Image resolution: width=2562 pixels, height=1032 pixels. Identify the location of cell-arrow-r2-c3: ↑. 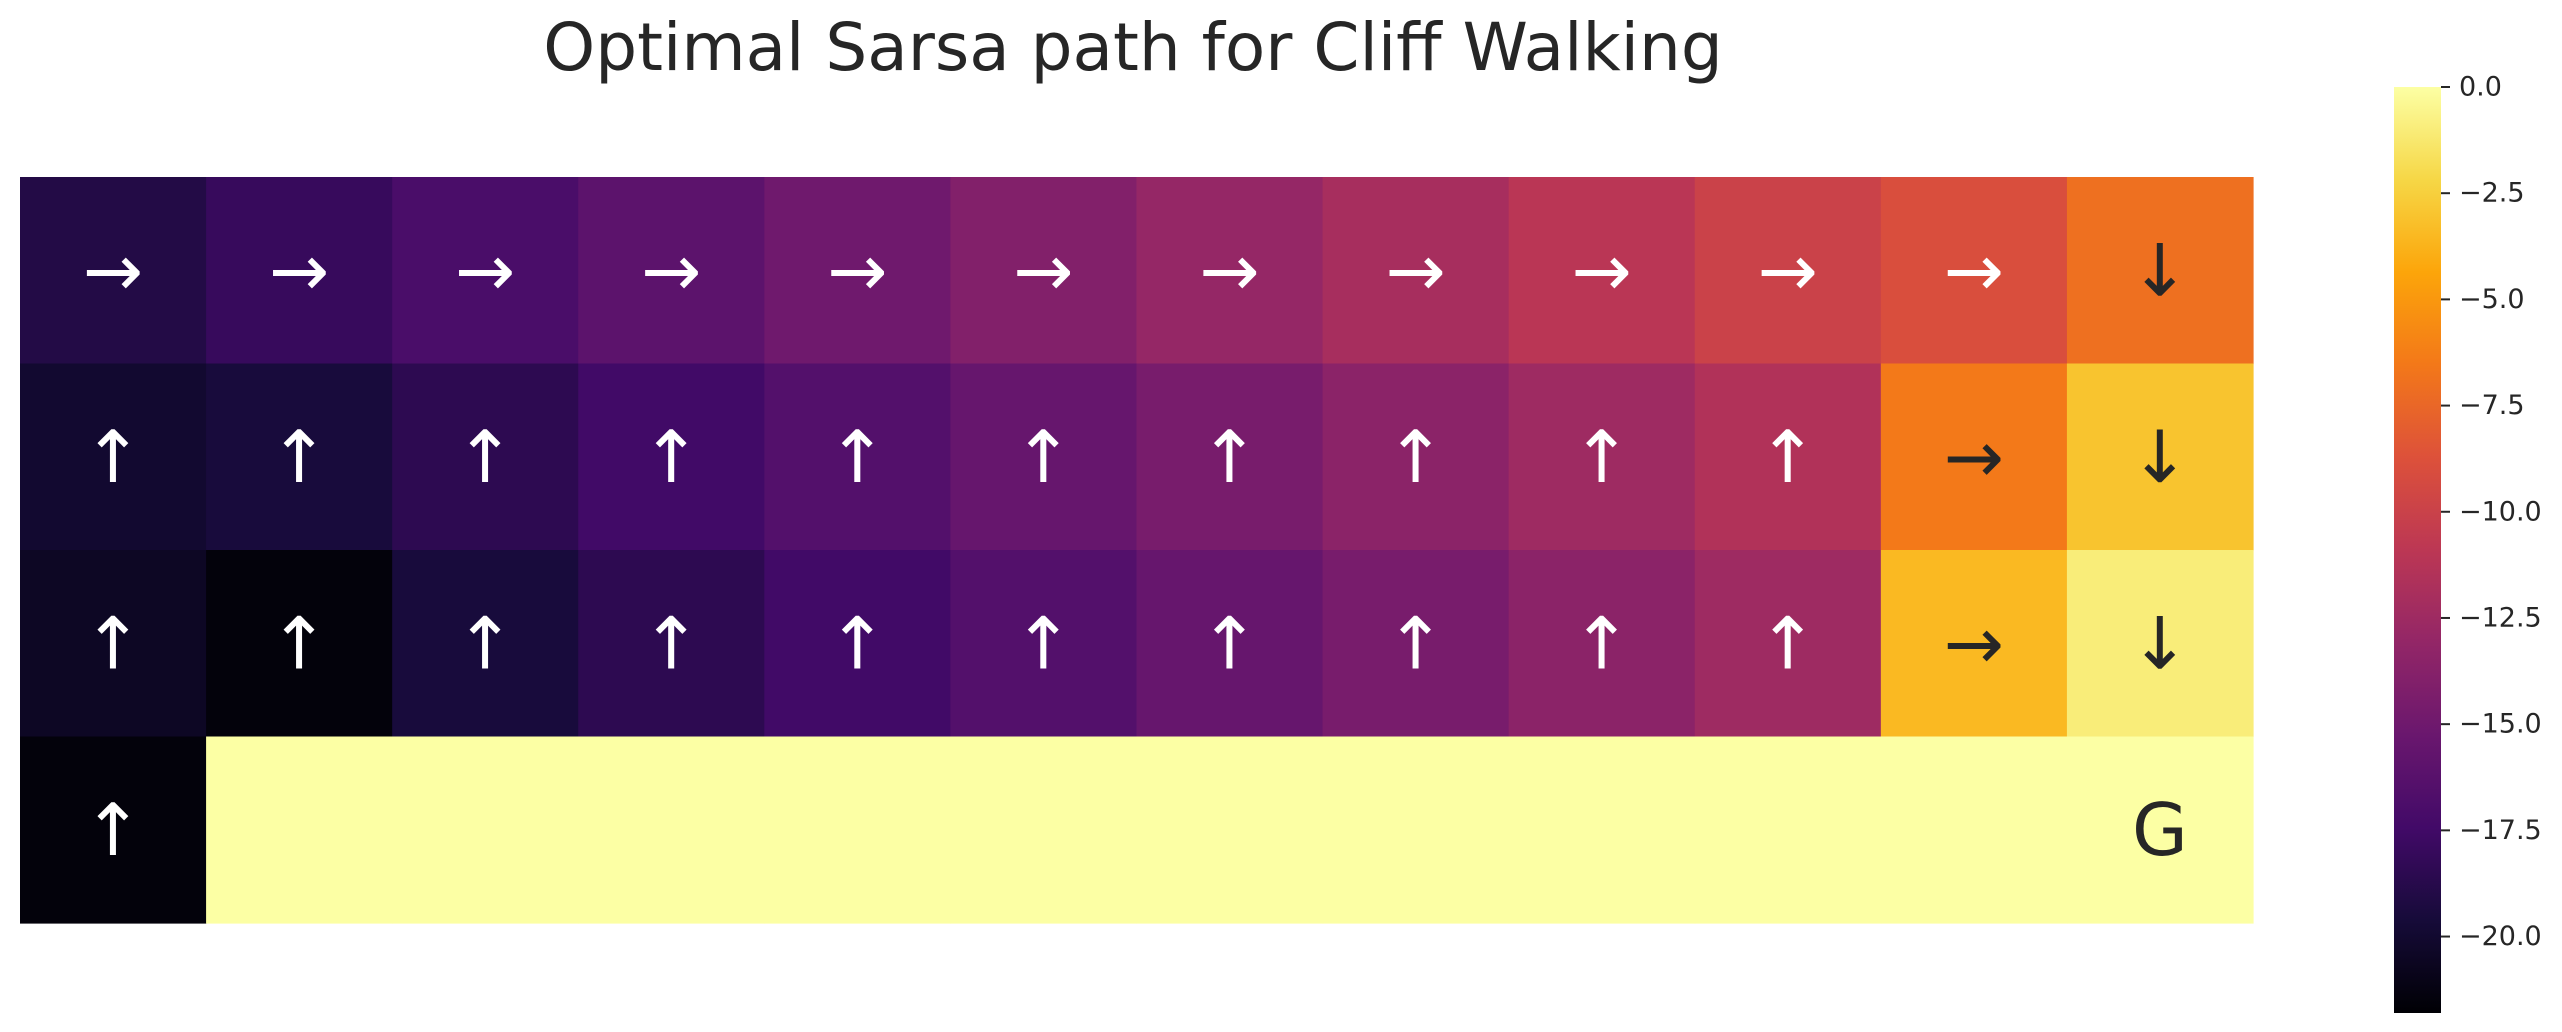
(671, 643).